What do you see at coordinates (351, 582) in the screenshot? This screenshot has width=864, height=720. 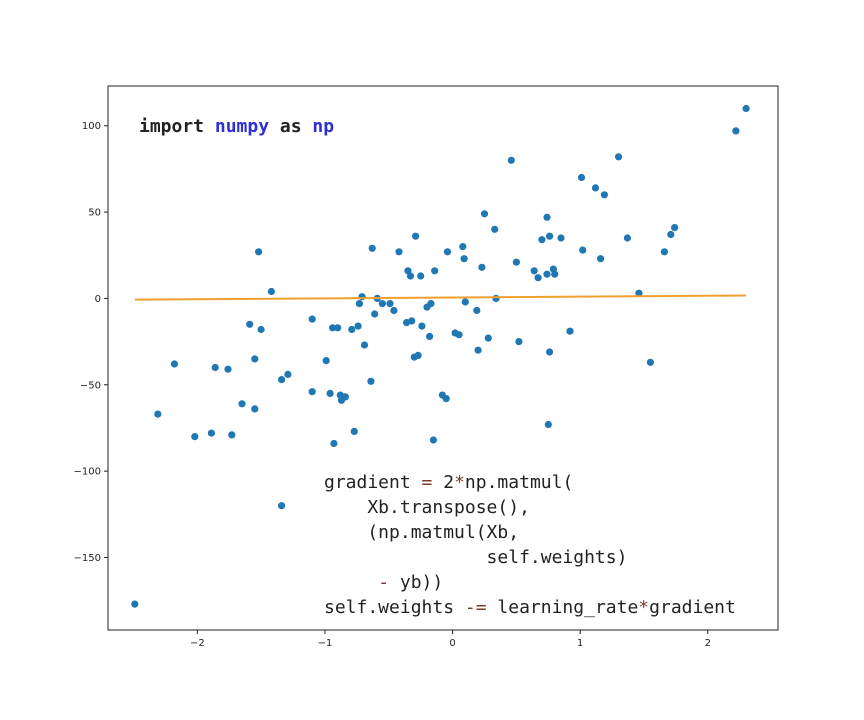 I see `code-token` at bounding box center [351, 582].